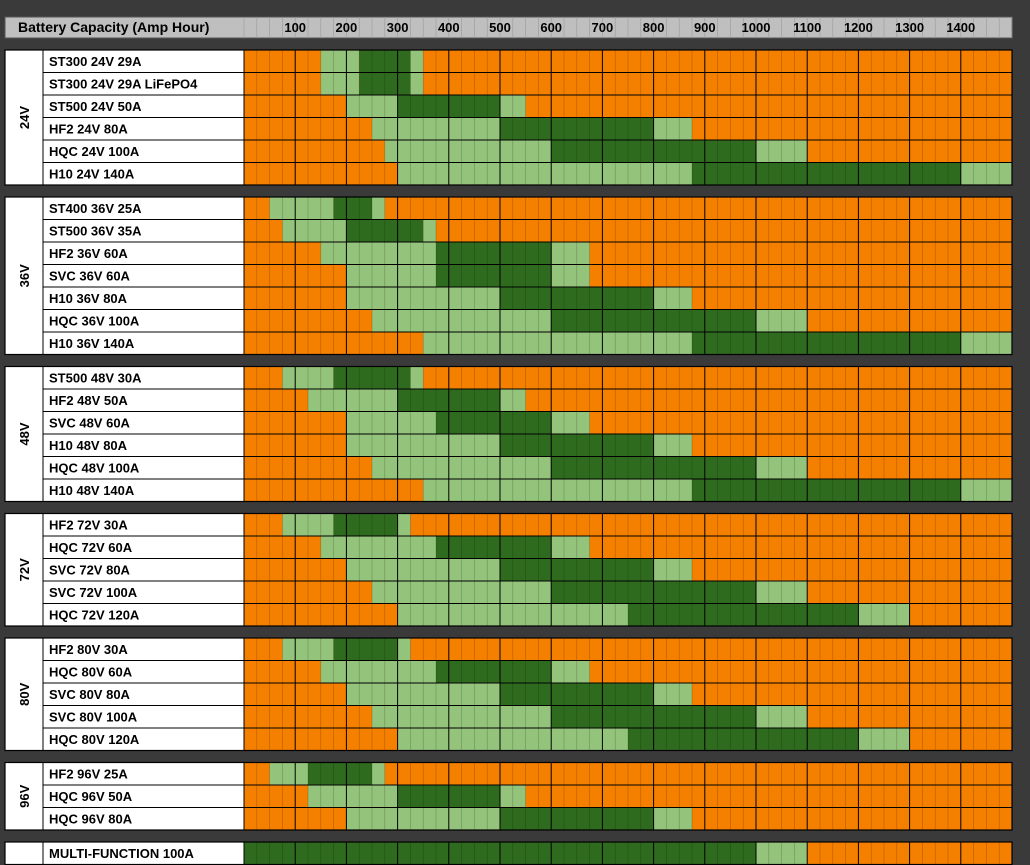  I want to click on row-label: SVC 36V 60A, so click(90, 276).